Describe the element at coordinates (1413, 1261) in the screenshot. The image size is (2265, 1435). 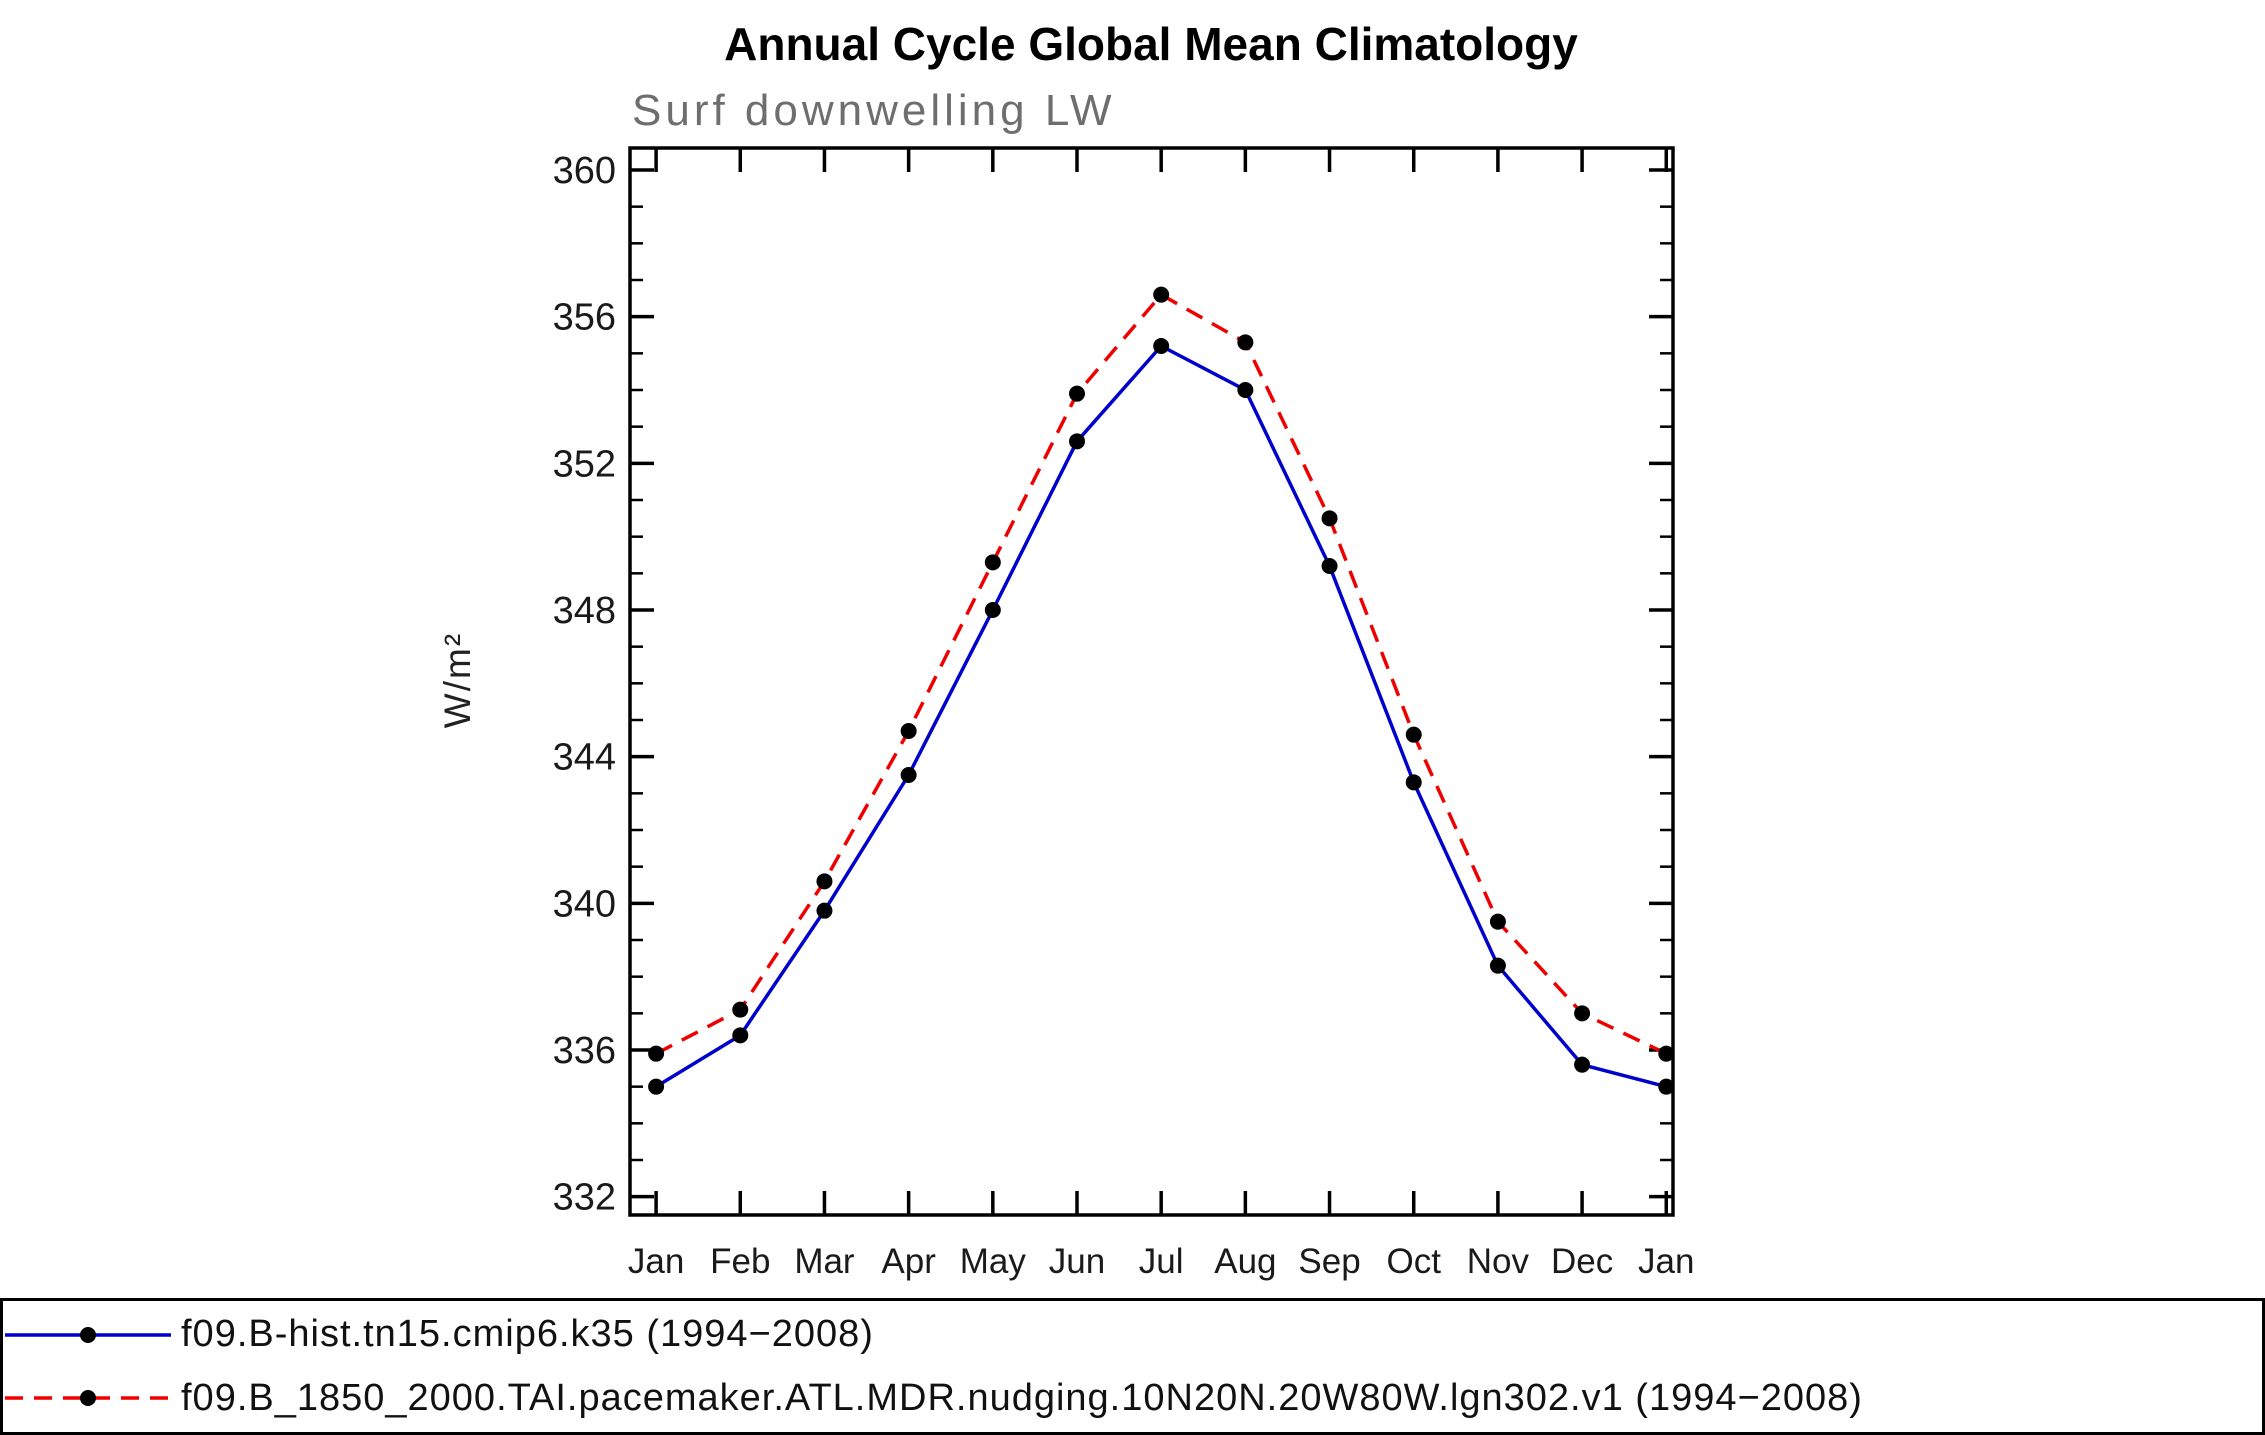
I see `x-tick-label: Oct` at that location.